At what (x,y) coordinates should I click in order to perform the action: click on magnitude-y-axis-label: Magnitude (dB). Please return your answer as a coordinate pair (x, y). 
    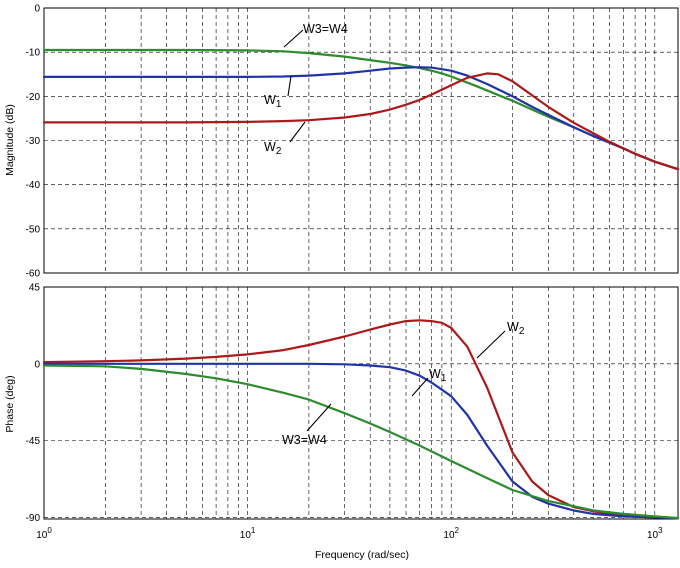
    Looking at the image, I should click on (10, 140).